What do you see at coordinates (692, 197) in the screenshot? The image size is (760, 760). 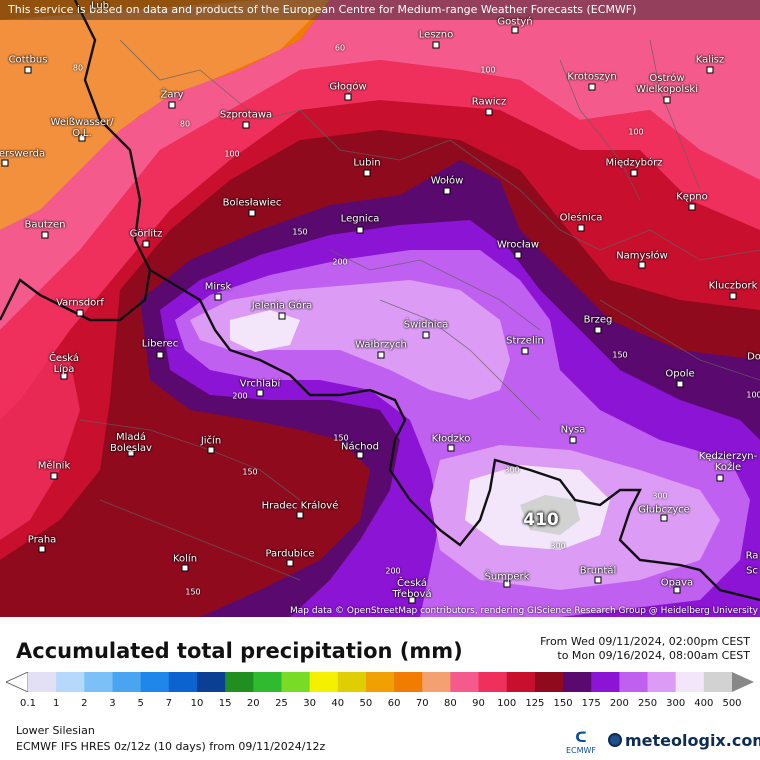 I see `city-label: Kępno` at bounding box center [692, 197].